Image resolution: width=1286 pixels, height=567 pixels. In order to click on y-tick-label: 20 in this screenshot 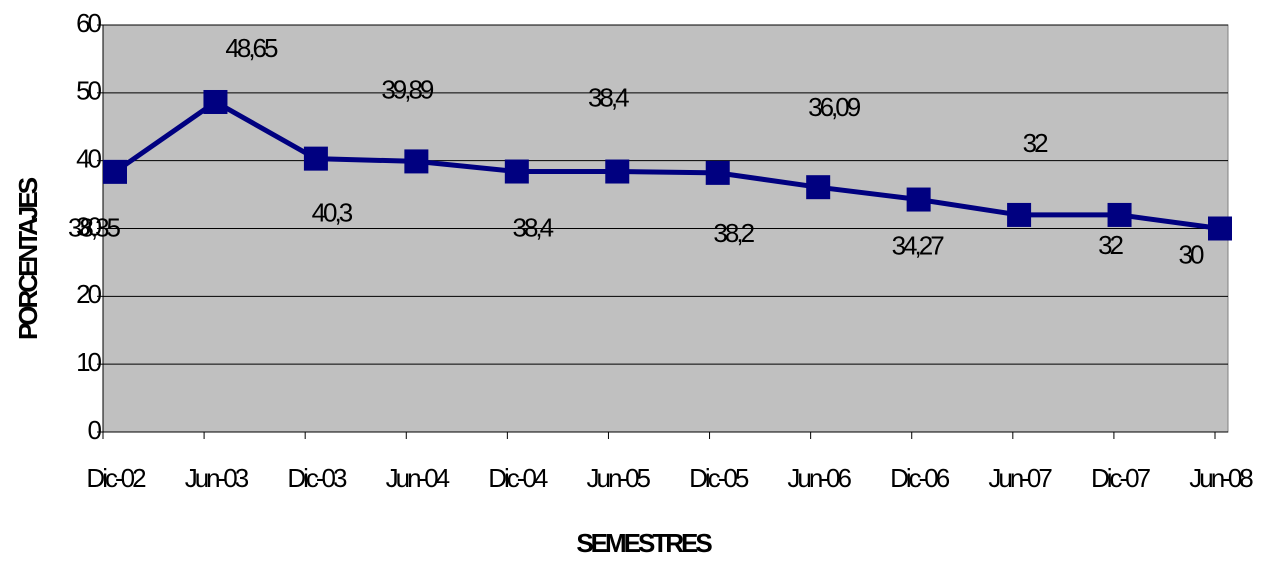, I will do `click(88, 294)`.